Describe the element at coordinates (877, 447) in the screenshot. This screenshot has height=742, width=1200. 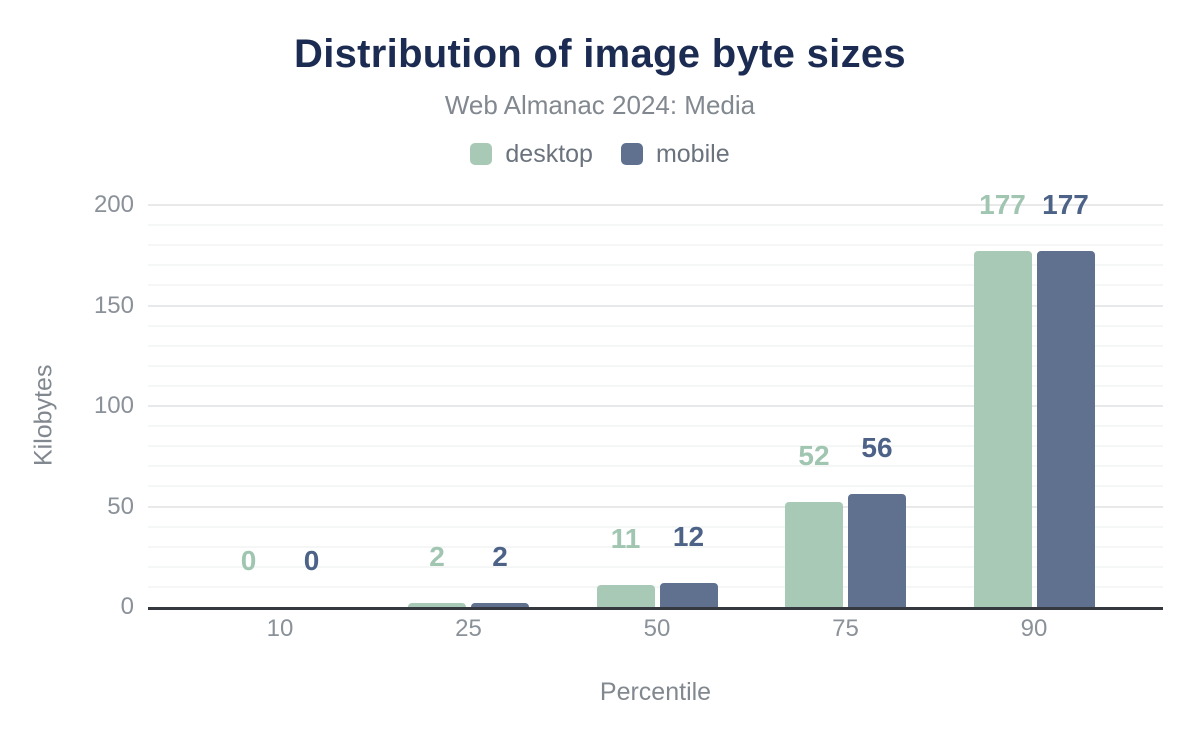
I see `value-label-mobile-p75: 56` at that location.